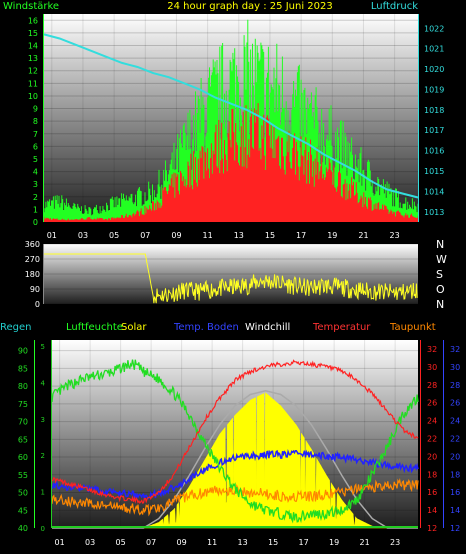 This screenshot has height=554, width=466. What do you see at coordinates (32, 244) in the screenshot?
I see `direction-tick-label: 360` at bounding box center [32, 244].